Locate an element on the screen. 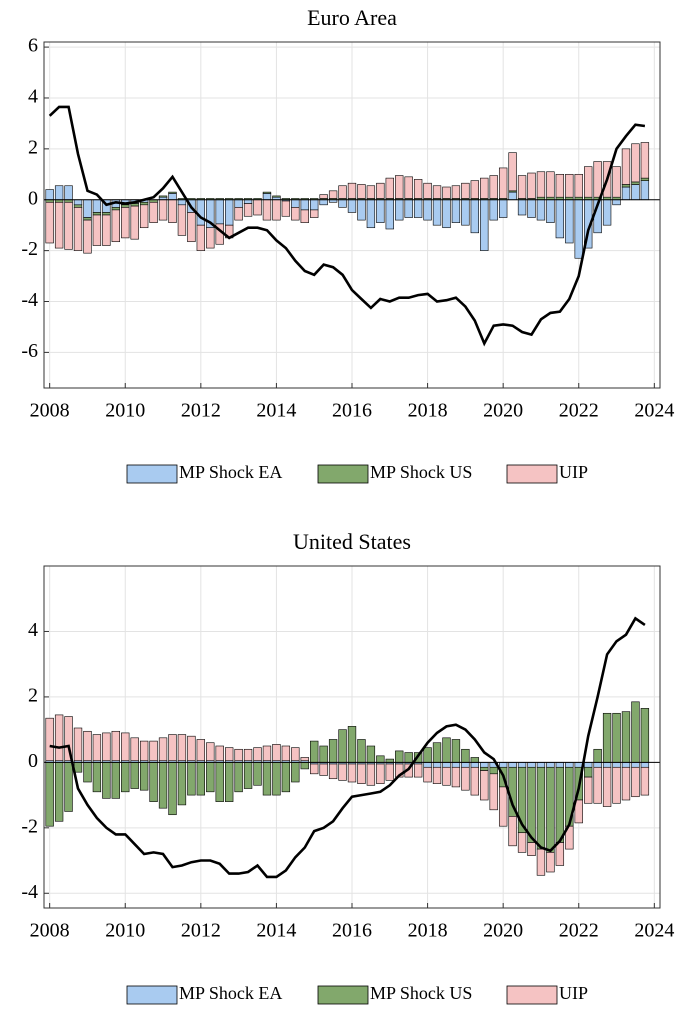  y-tick-label: -4 is located at coordinates (29, 300).